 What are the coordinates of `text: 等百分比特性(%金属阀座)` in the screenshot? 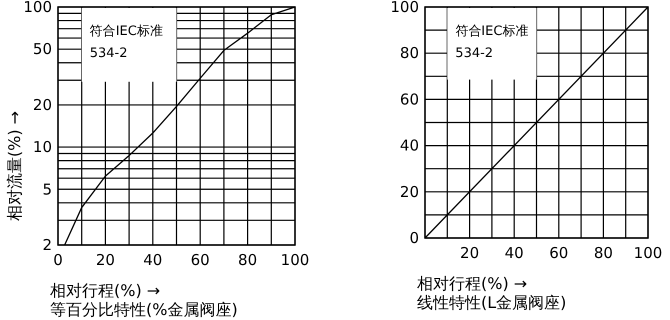 It's located at (144, 309).